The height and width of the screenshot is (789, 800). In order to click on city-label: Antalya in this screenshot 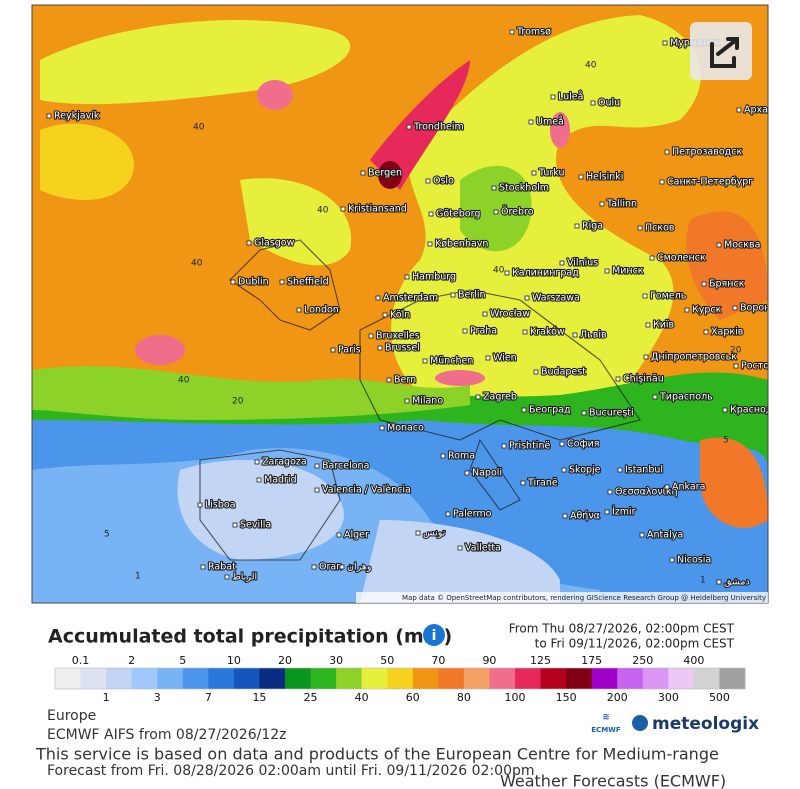, I will do `click(665, 535)`.